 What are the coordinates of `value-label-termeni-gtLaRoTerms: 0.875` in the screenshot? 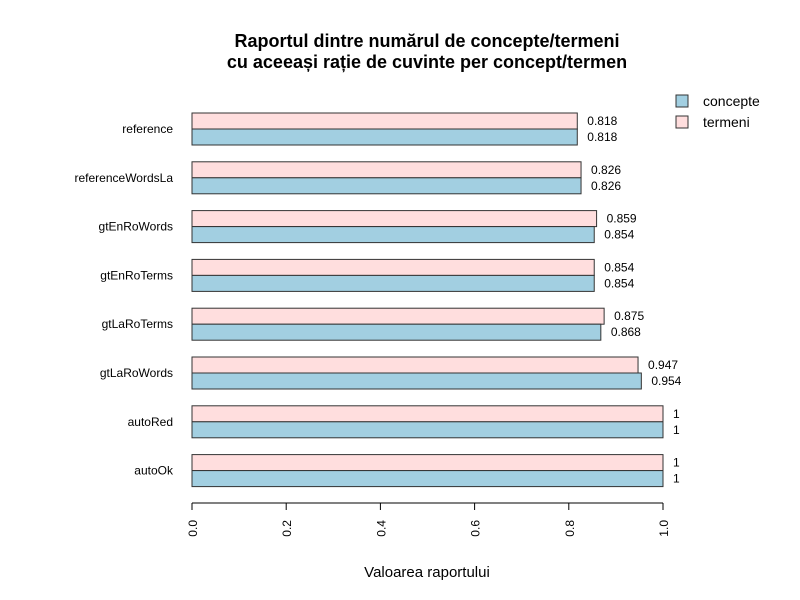 It's located at (629, 316).